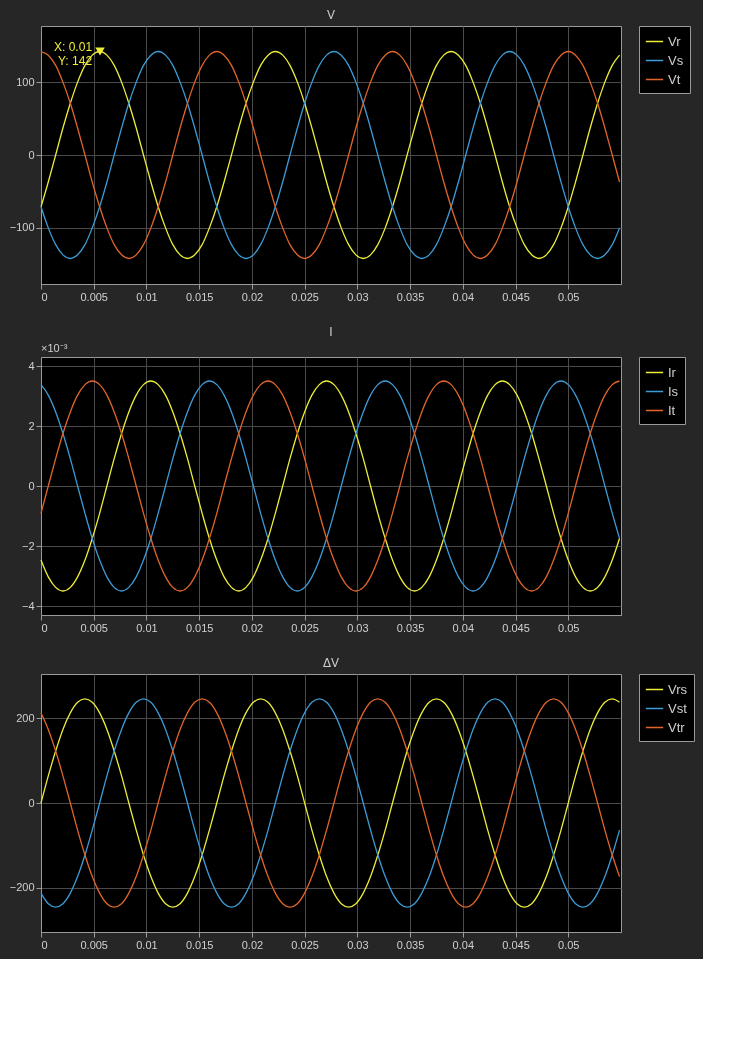 The height and width of the screenshot is (1059, 746). I want to click on legend-label: Vtr, so click(677, 727).